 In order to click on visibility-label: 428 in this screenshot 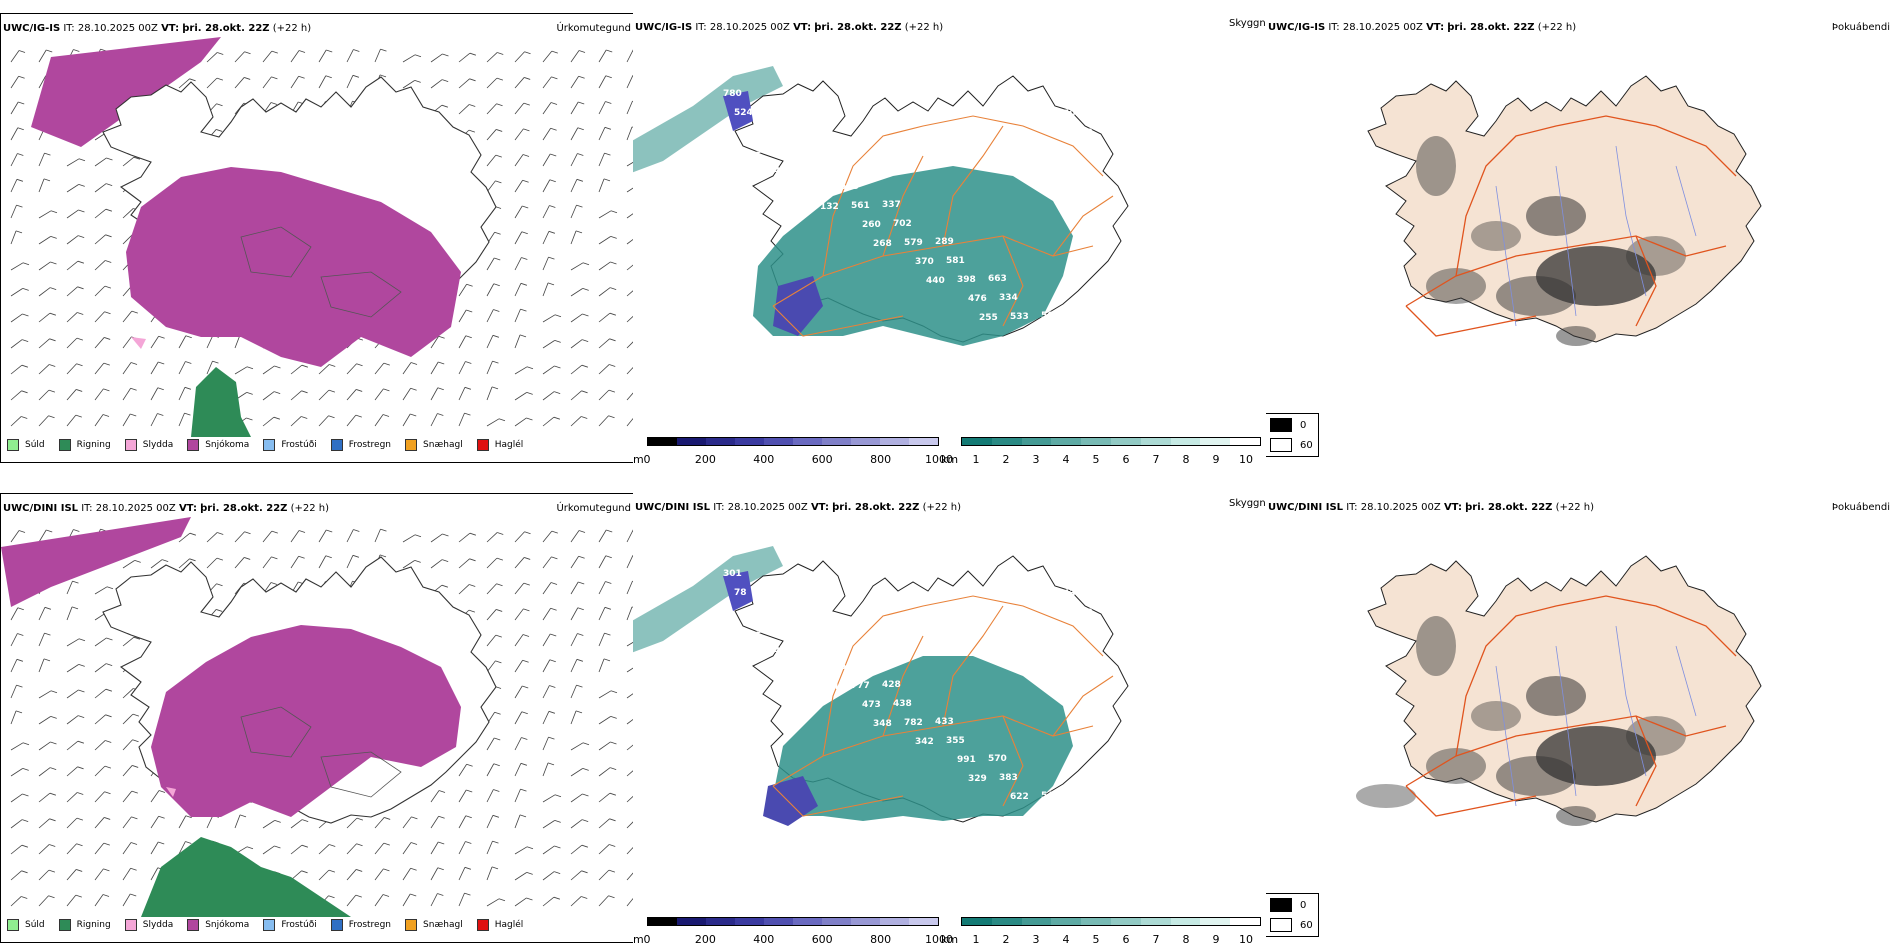, I will do `click(891, 685)`.